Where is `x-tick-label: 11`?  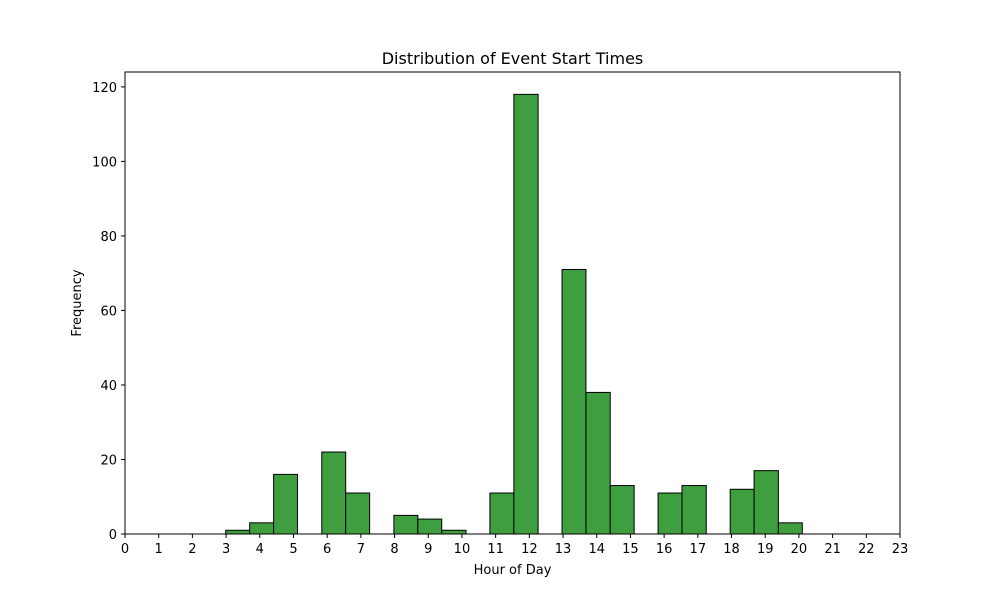
x-tick-label: 11 is located at coordinates (495, 549).